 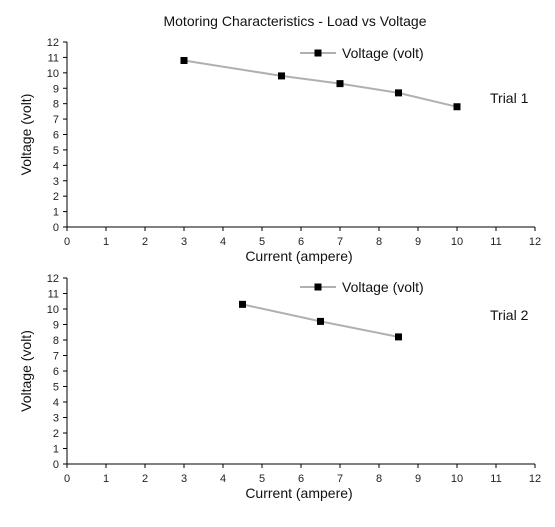 I want to click on trial-annotation: Trial 1, so click(x=509, y=98).